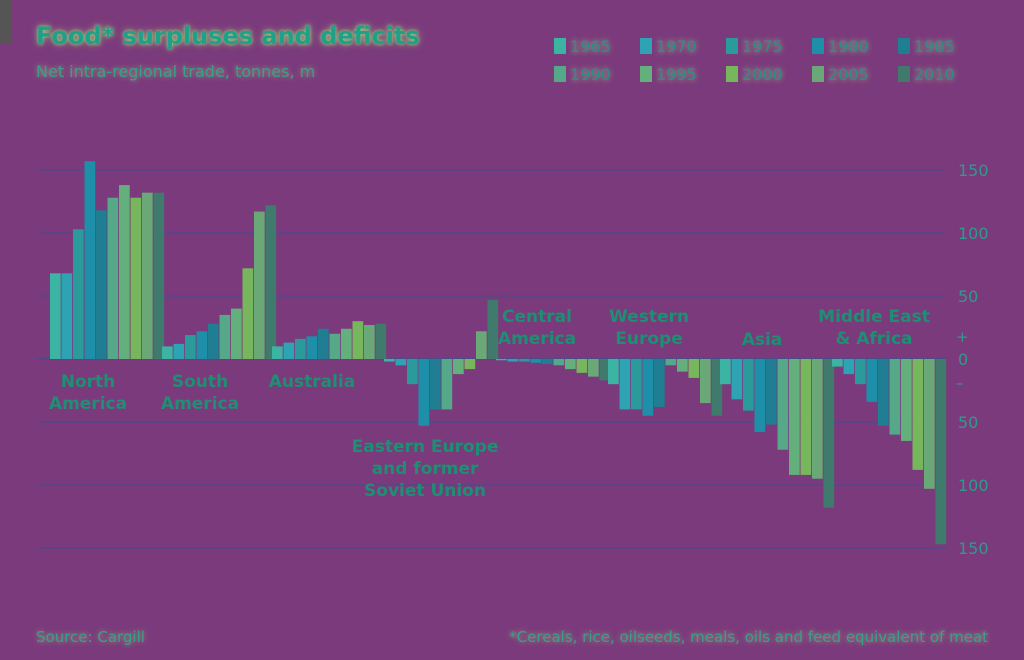 This screenshot has height=660, width=1024. Describe the element at coordinates (271, 282) in the screenshot. I see `bar-1-2010` at that location.